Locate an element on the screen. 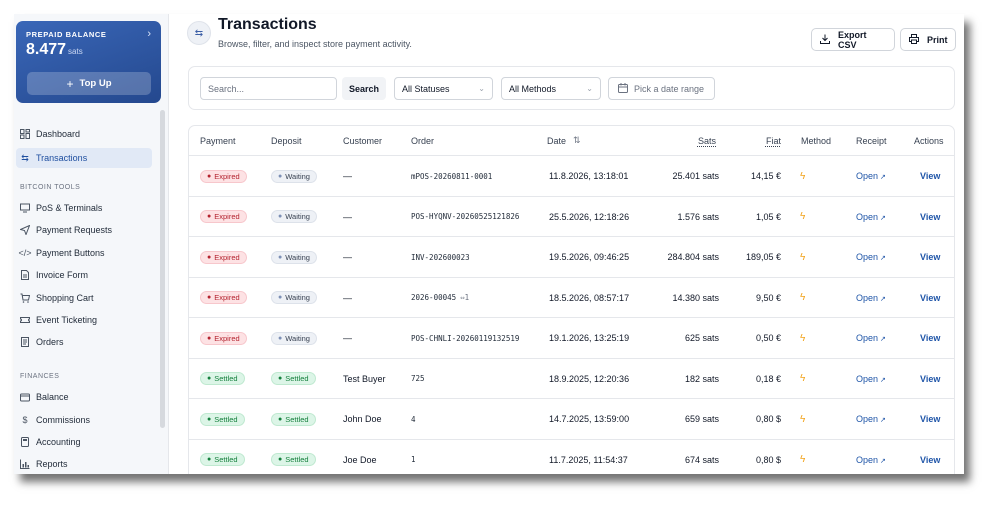  column-header-method: Method is located at coordinates (816, 140).